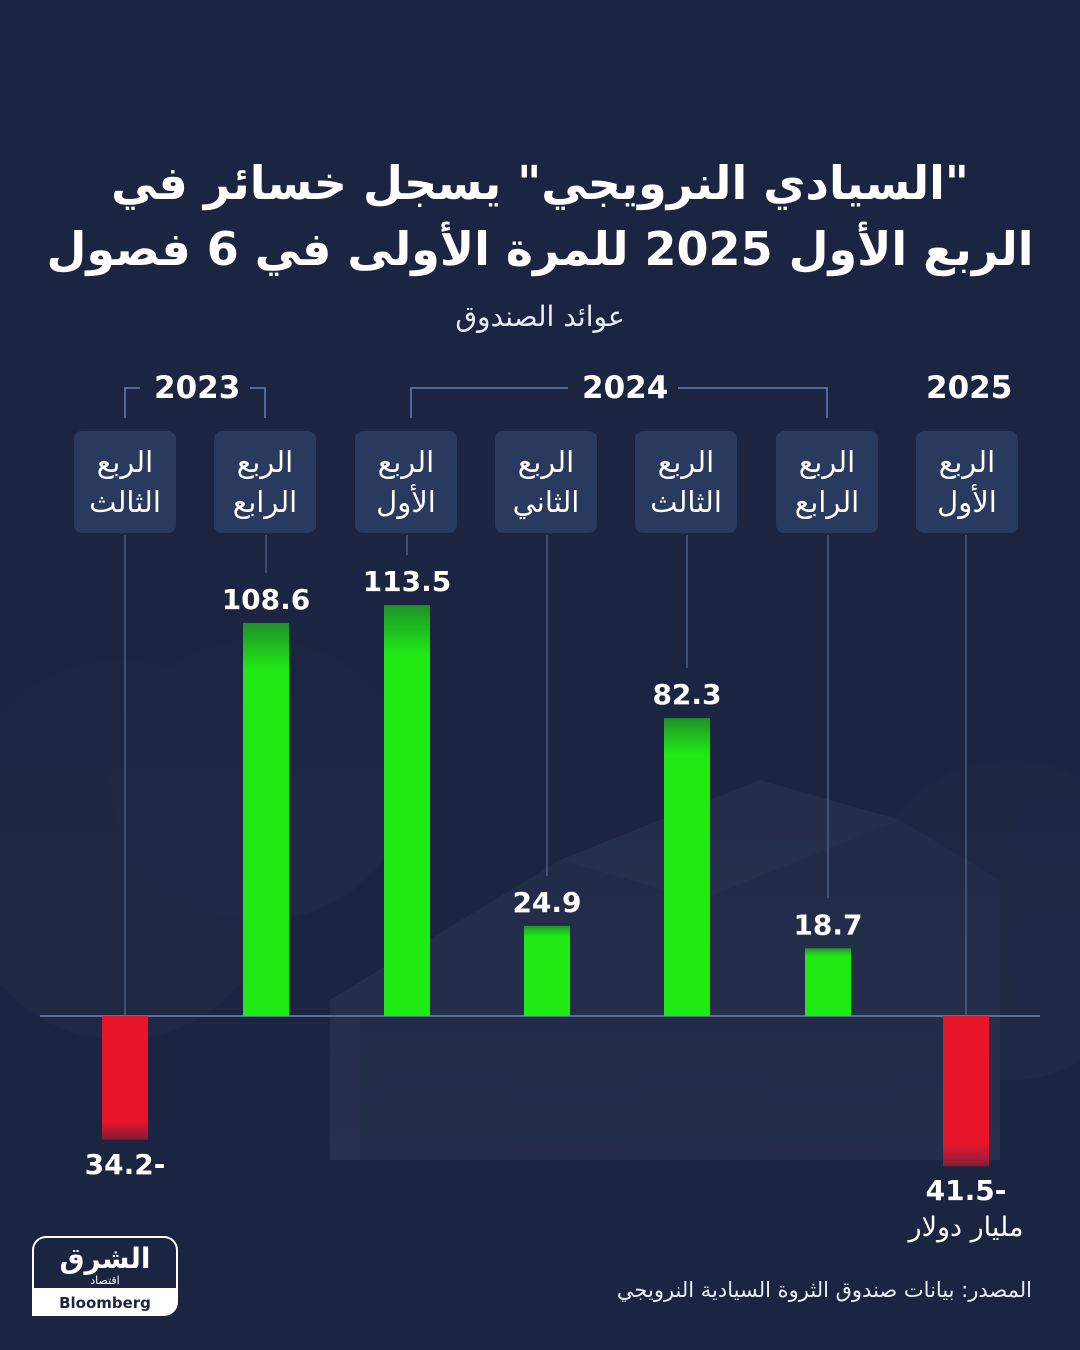  Describe the element at coordinates (540, 316) in the screenshot. I see `chart-subtitle: عوائد الصندوق` at that location.